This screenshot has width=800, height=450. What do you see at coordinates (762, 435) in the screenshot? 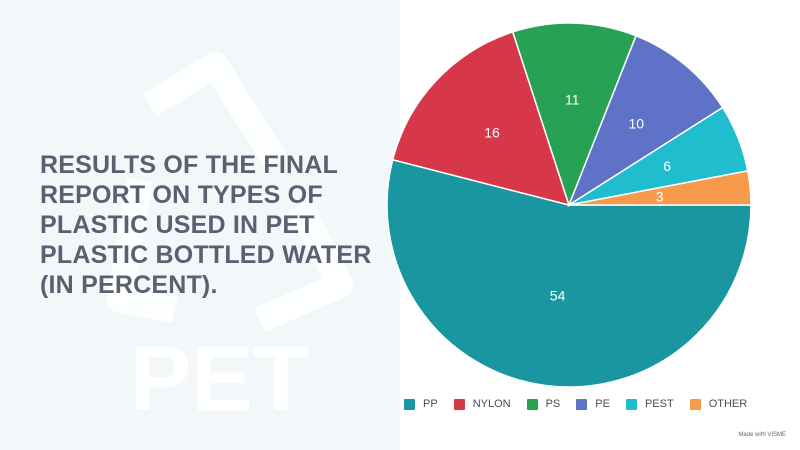
I see `credit-text: Made with VISME` at bounding box center [762, 435].